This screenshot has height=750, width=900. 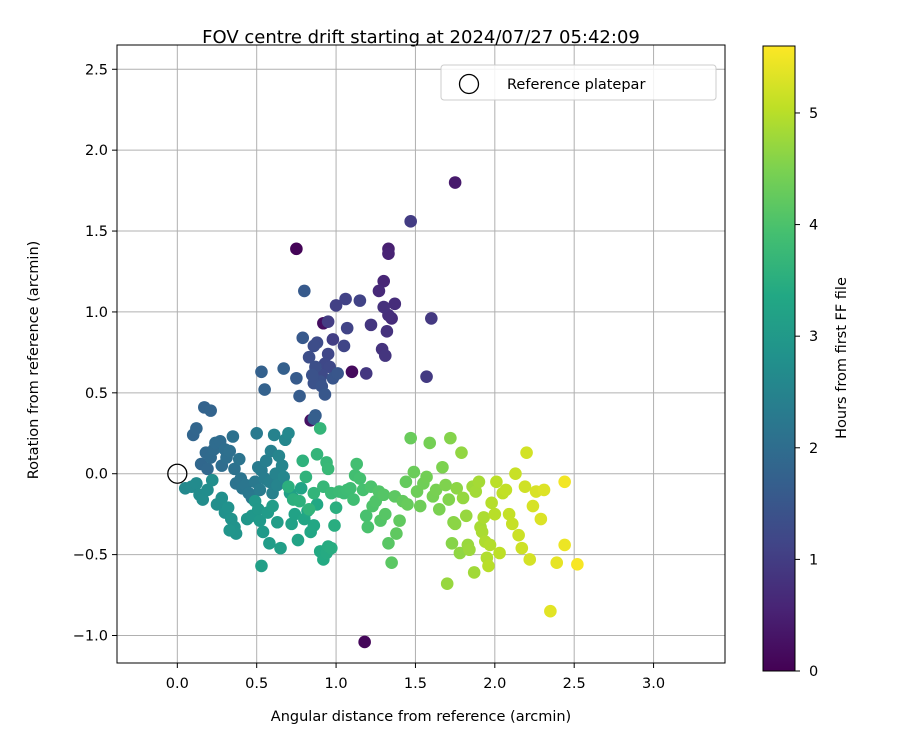 I want to click on x-axis-label: Angular distance from reference (arcmin), so click(x=421, y=717).